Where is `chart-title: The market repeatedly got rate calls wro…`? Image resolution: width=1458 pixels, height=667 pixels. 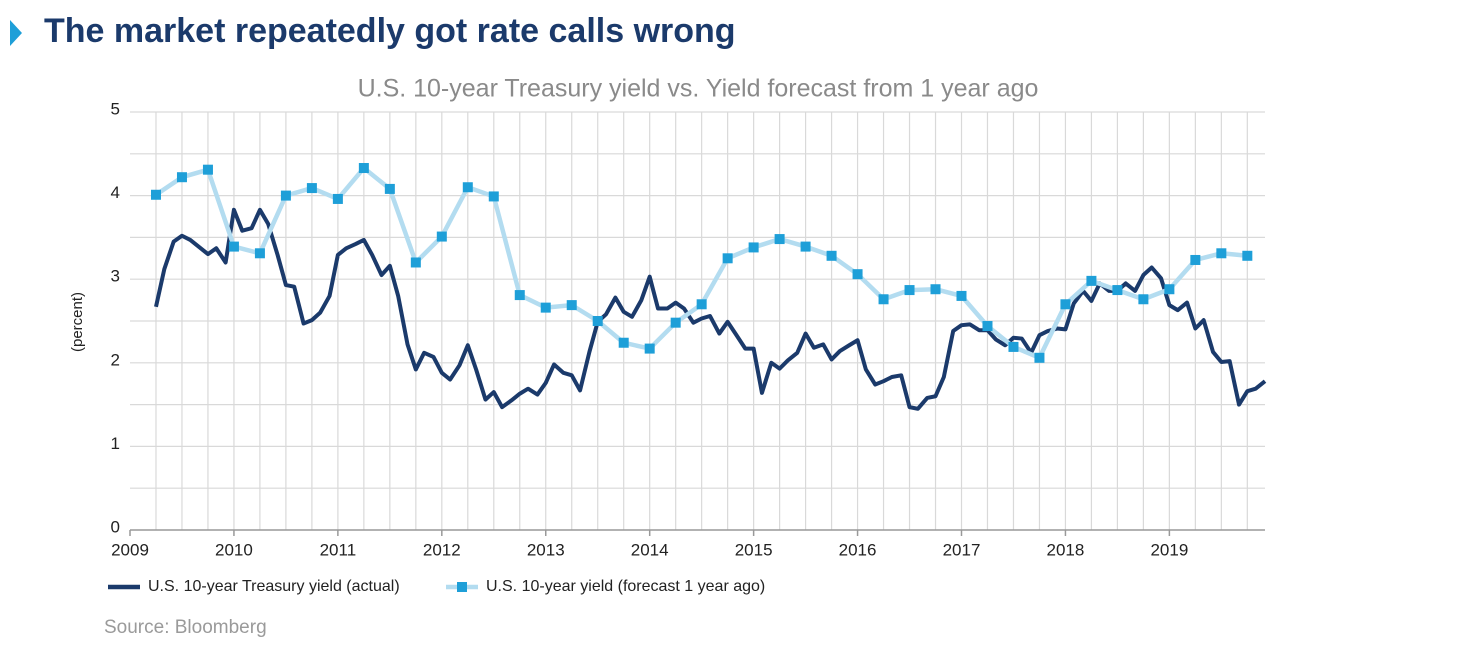 chart-title: The market repeatedly got rate calls wro… is located at coordinates (390, 31).